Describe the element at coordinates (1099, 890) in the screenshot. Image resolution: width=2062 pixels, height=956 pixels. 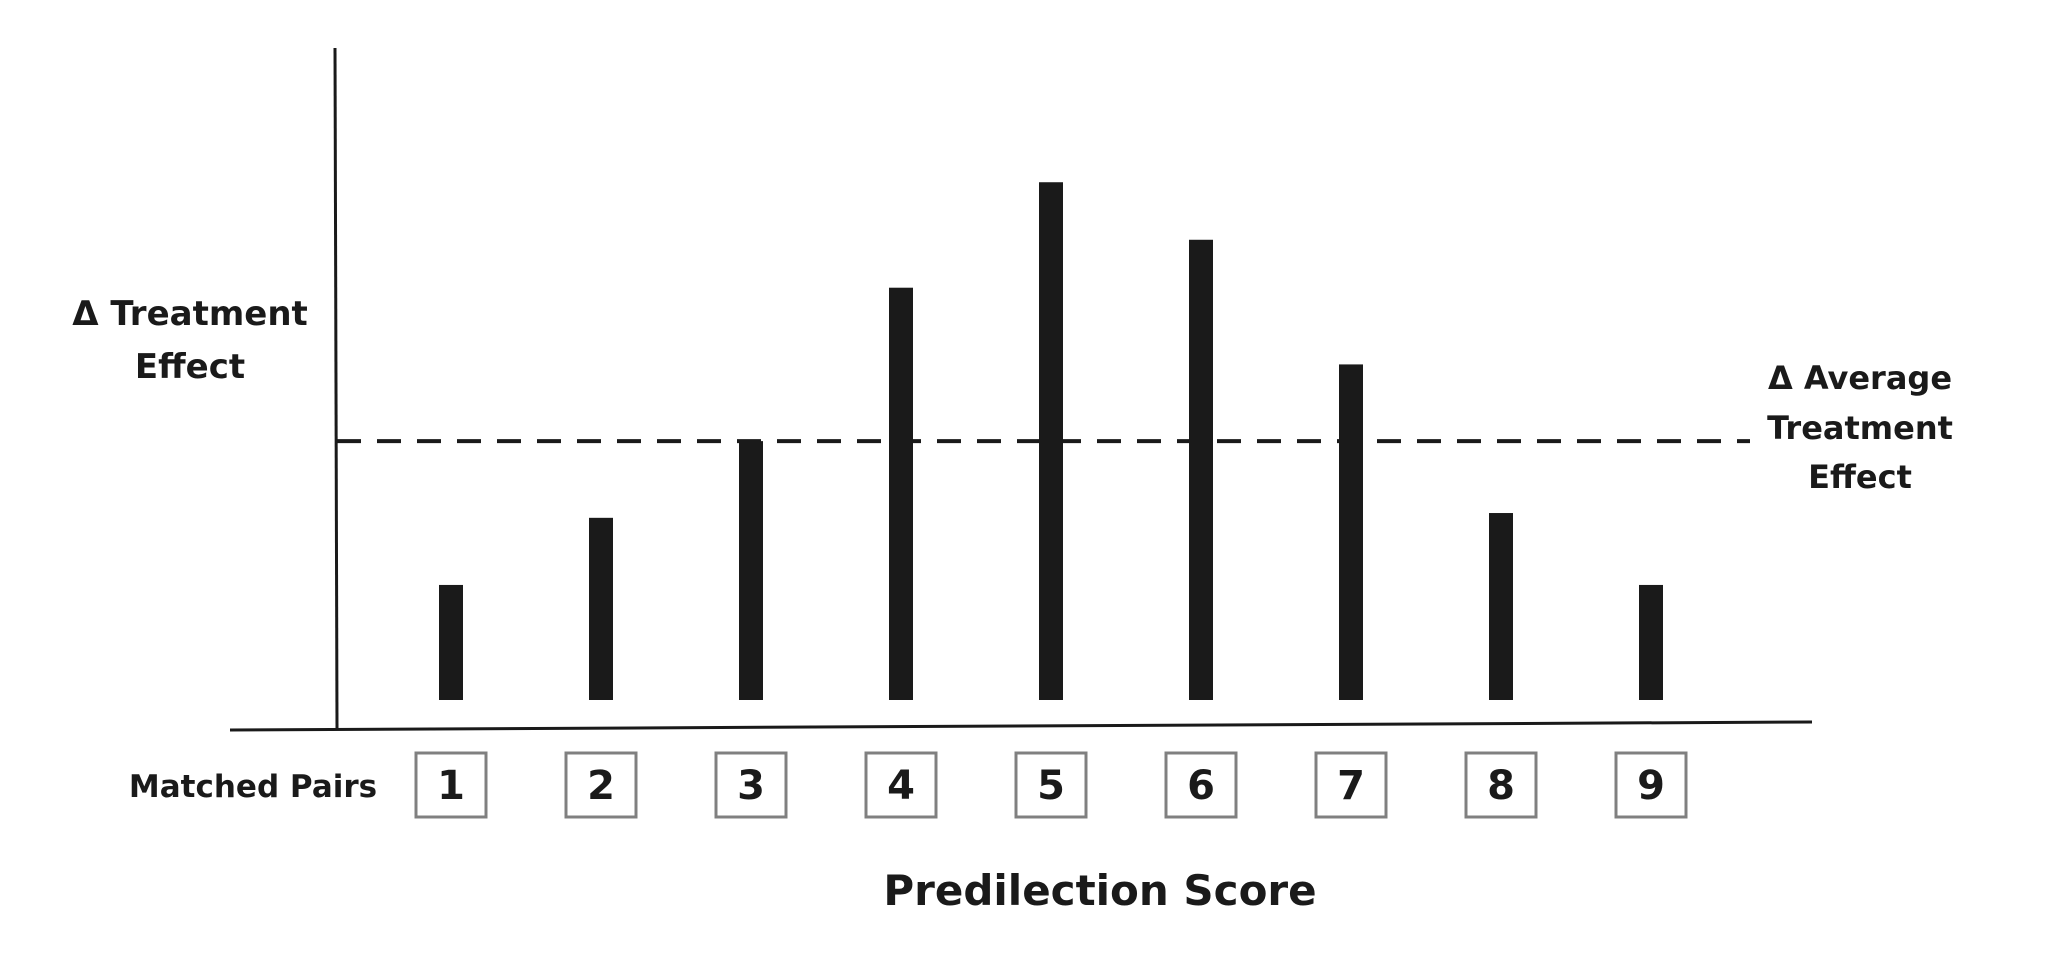
I see `x-axis-title: Predilection Score` at that location.